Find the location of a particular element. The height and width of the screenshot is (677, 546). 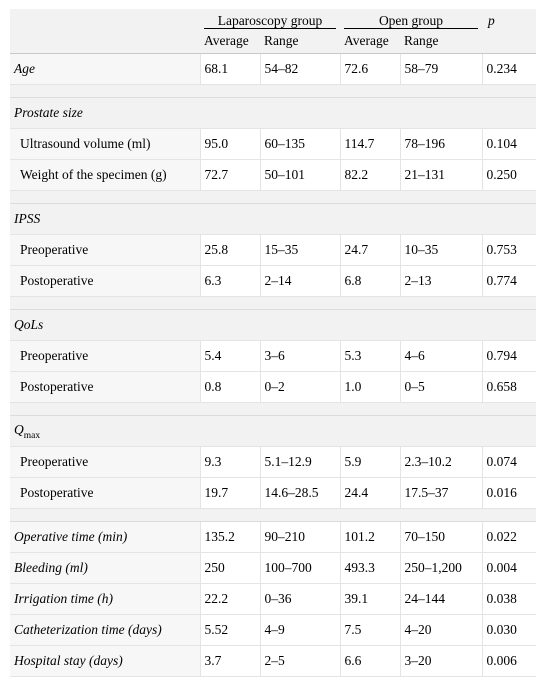

p-value-cell: 0.004 is located at coordinates (508, 568).